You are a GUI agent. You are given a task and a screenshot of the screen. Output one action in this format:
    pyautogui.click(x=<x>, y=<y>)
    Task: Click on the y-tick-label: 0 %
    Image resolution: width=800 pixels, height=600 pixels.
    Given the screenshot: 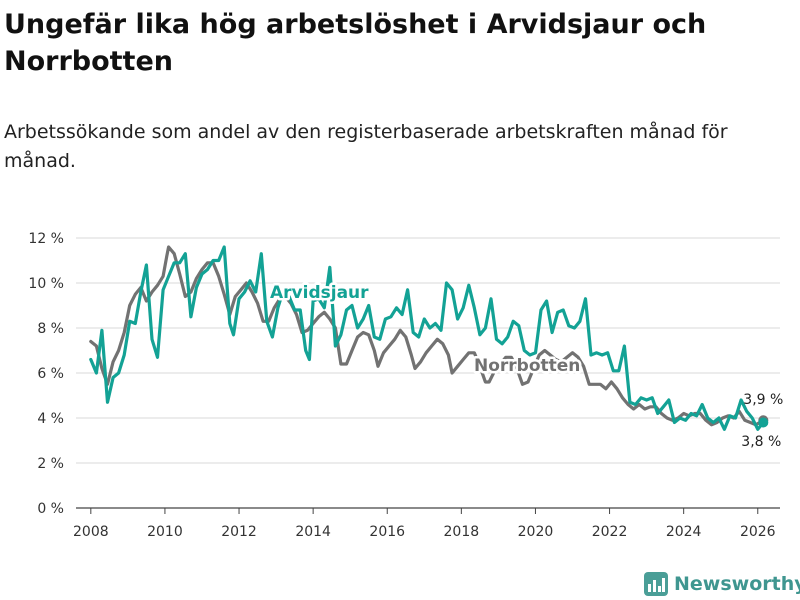 What is the action you would take?
    pyautogui.click(x=50, y=509)
    